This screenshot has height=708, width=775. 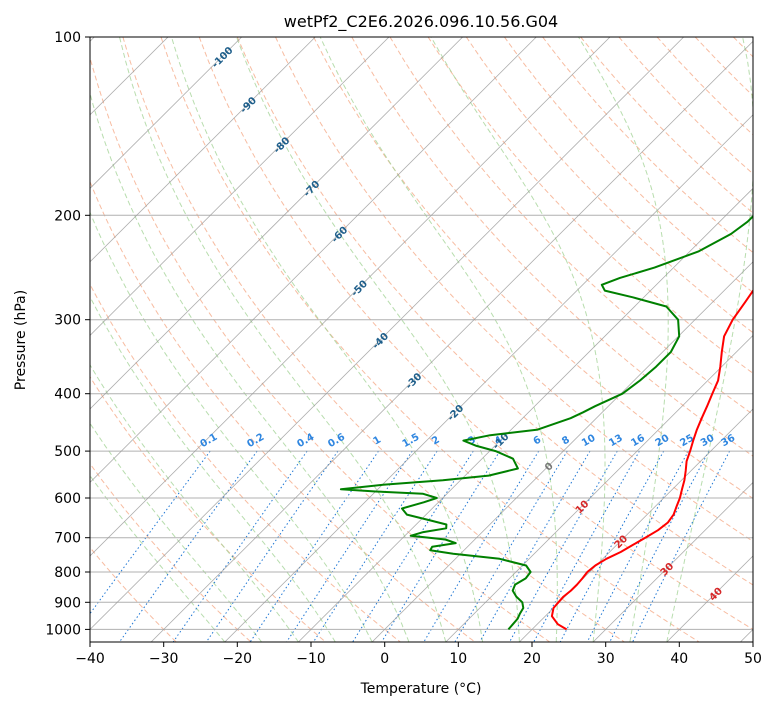 I want to click on x-tick-label: 40, so click(x=679, y=659).